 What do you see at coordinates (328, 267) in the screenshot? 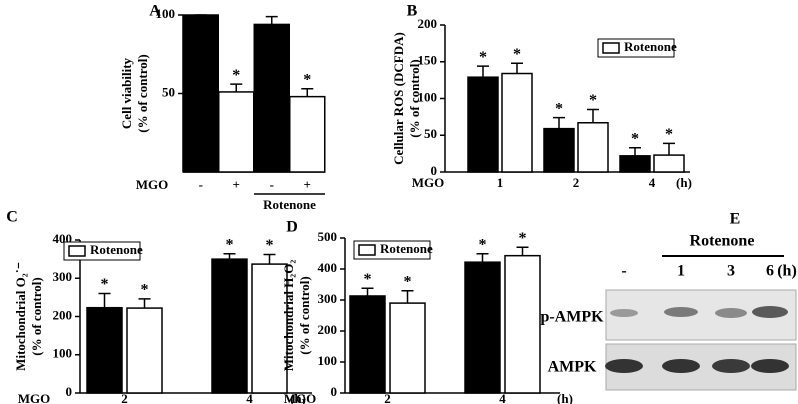
I see `y-tick-label: 400` at bounding box center [328, 267].